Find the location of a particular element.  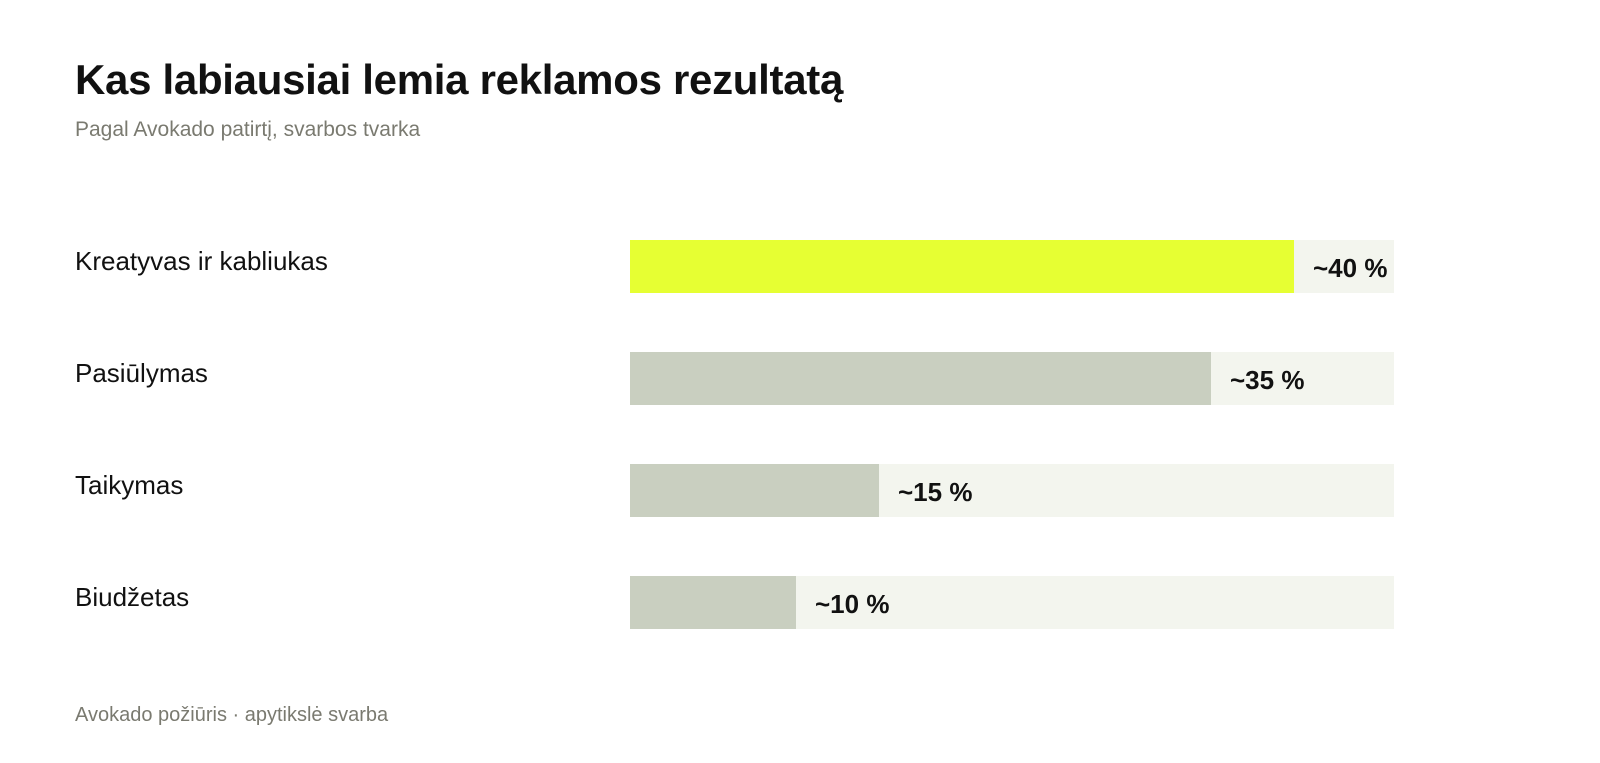

bar-category-label: Biudžetas is located at coordinates (132, 597).